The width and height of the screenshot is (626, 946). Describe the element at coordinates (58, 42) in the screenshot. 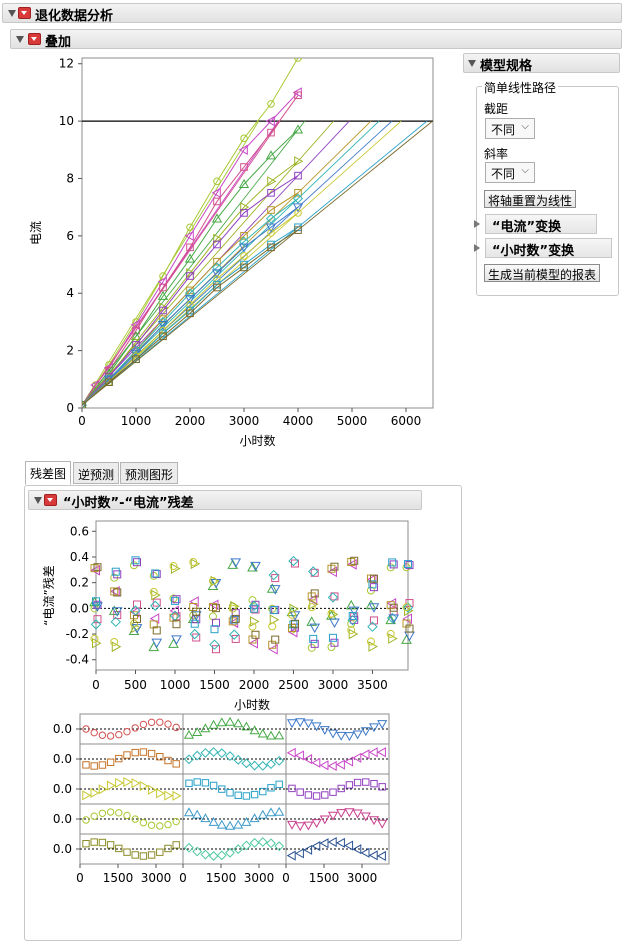

I see `overlay-title: 叠加` at that location.